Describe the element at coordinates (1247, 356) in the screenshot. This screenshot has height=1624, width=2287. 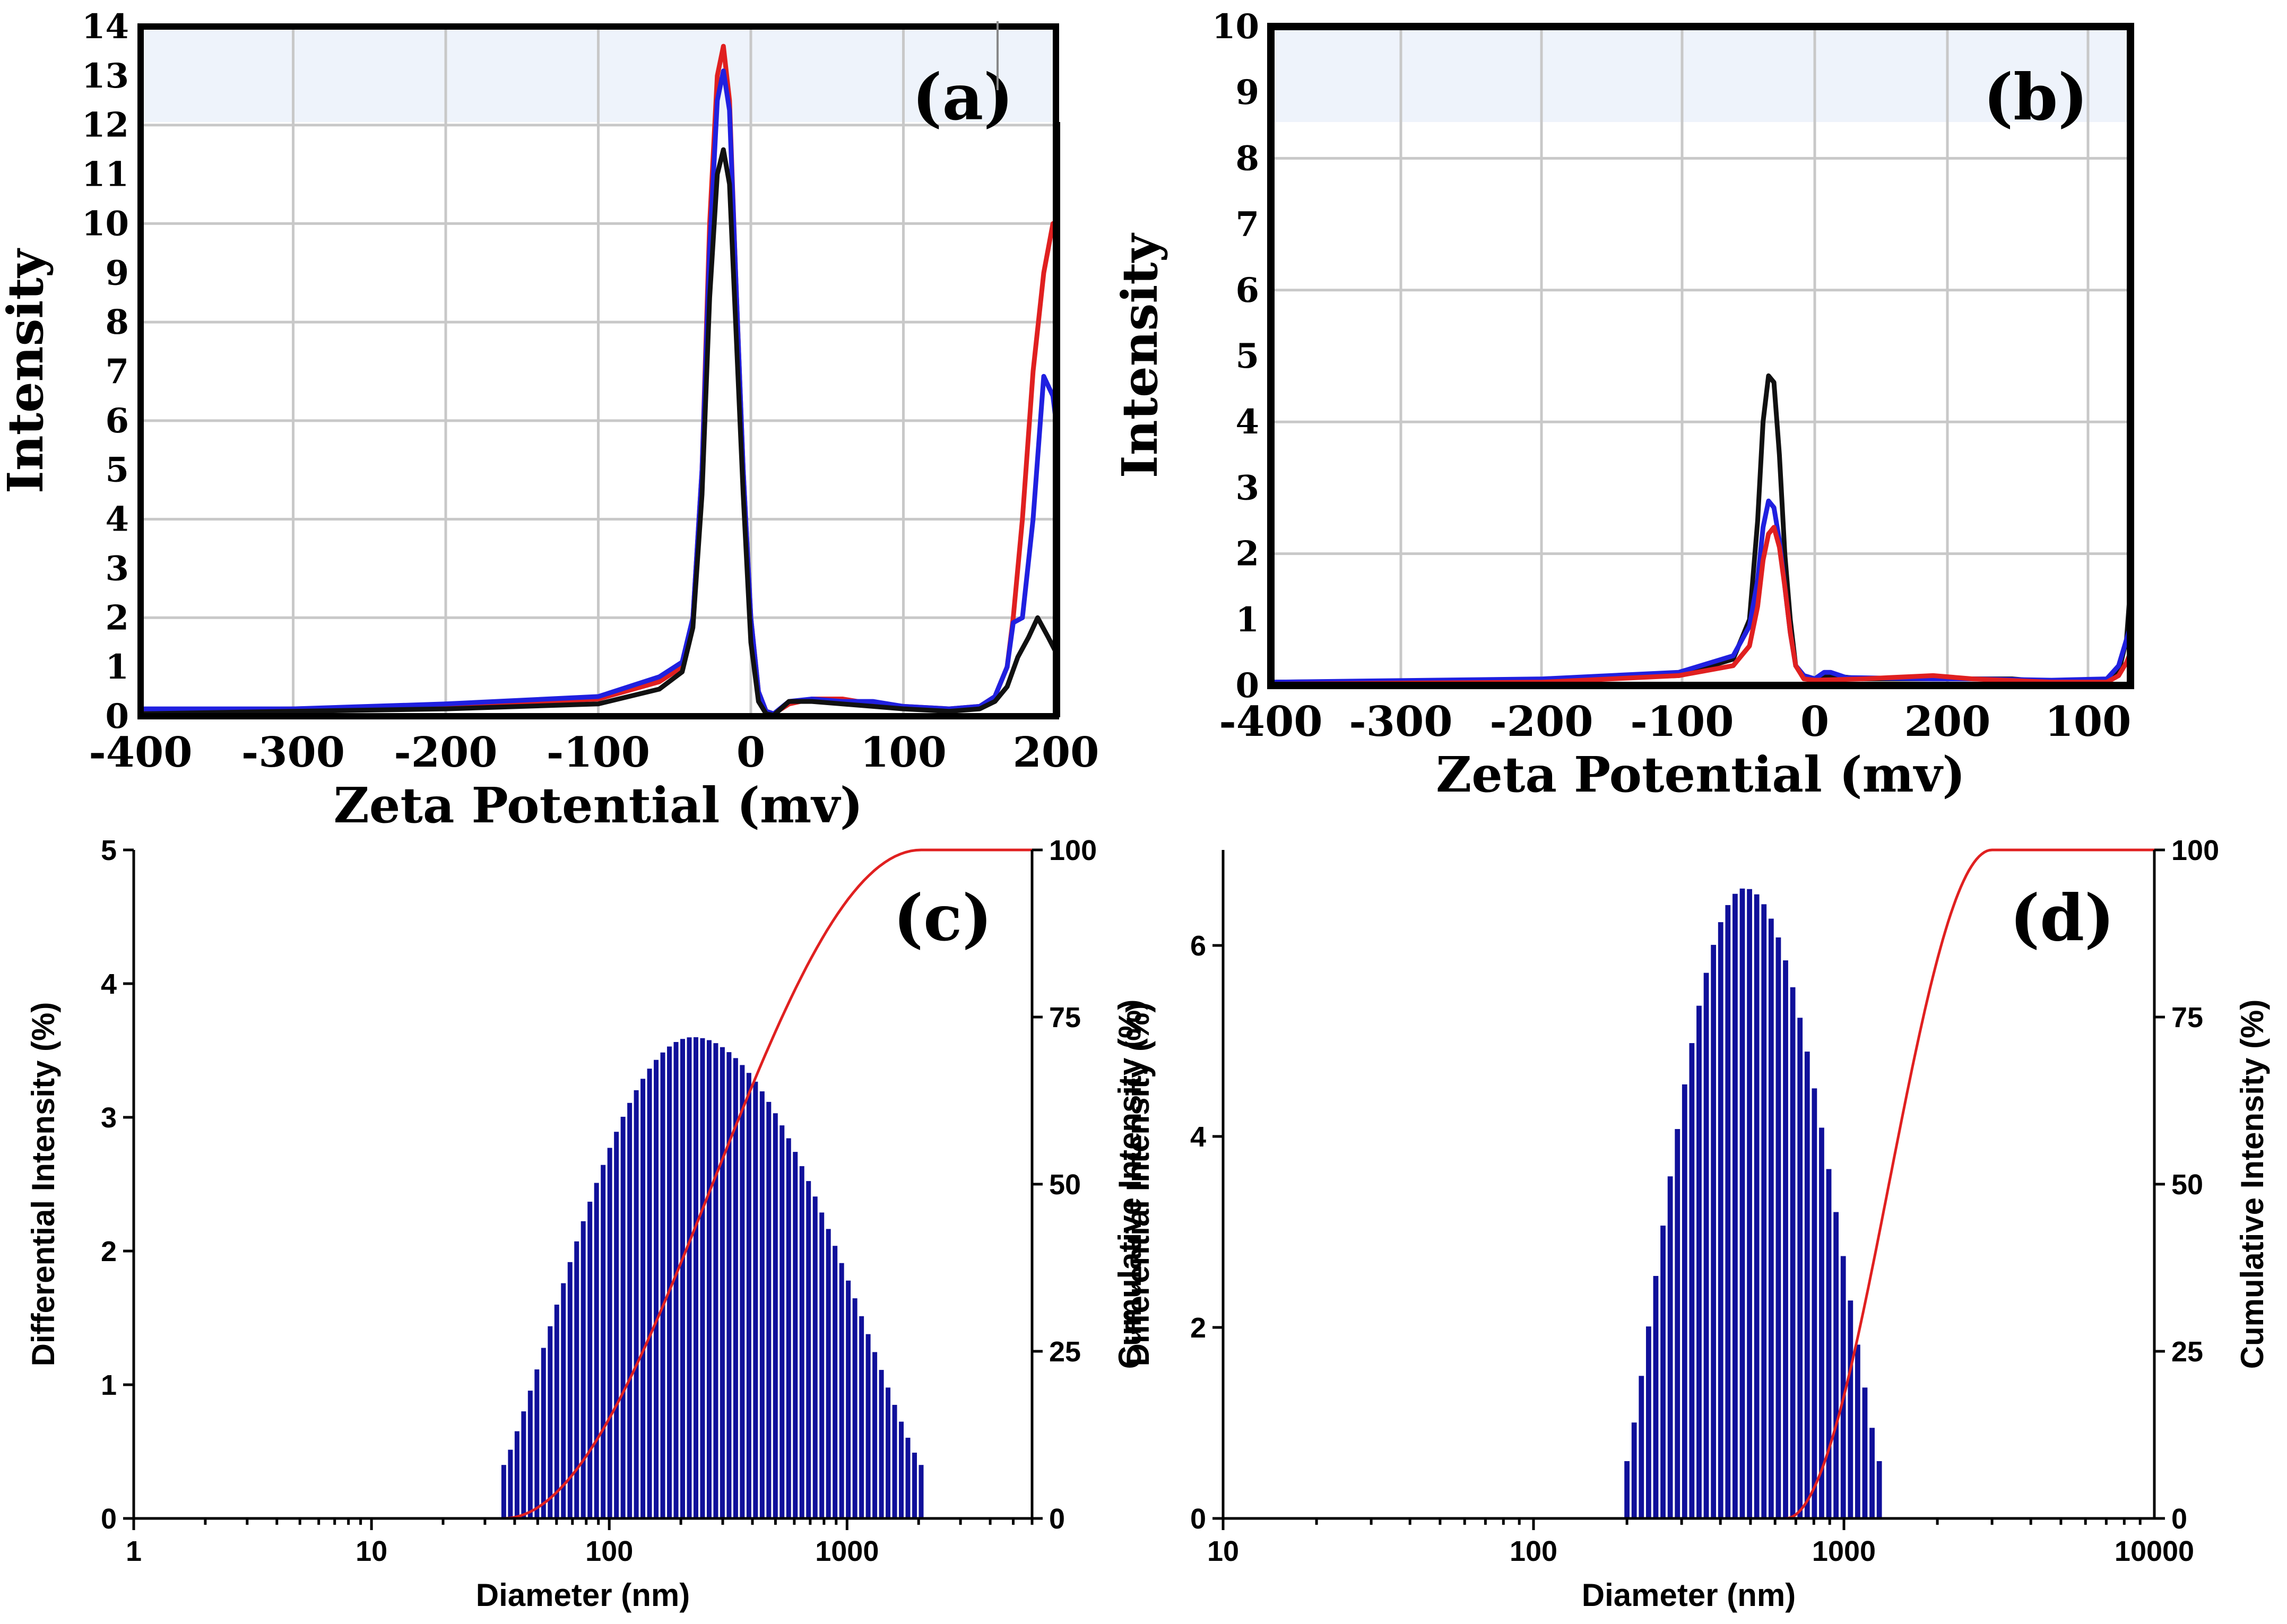
I see `y-tick-label: 5` at that location.